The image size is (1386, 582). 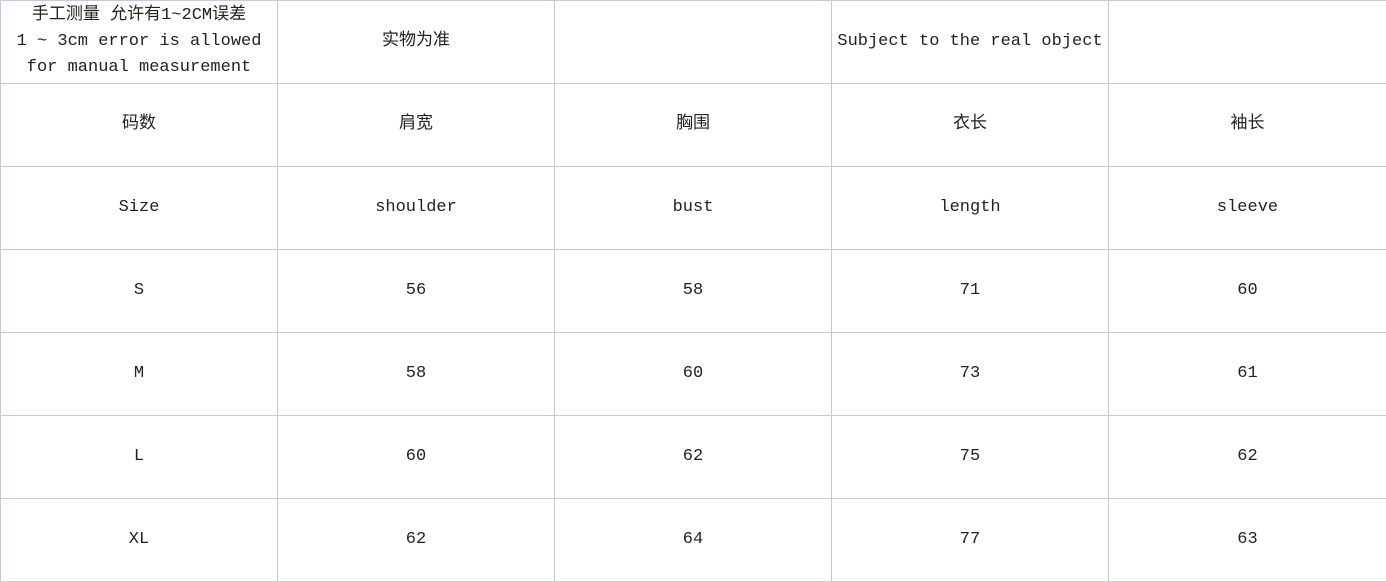 I want to click on table-cell: Size, so click(x=139, y=208).